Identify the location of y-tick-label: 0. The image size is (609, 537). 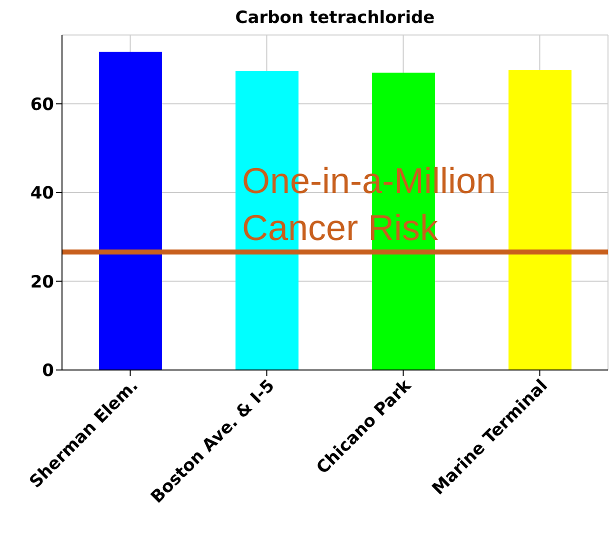
(48, 371).